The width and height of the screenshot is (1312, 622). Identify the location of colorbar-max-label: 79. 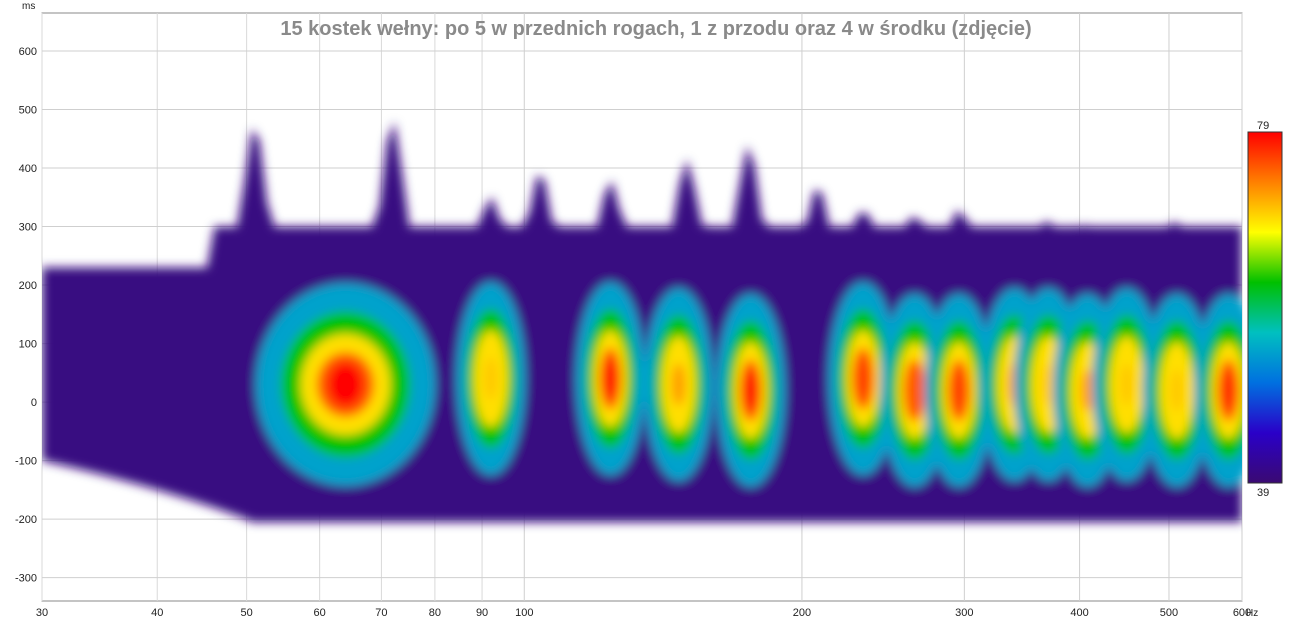
(1263, 126).